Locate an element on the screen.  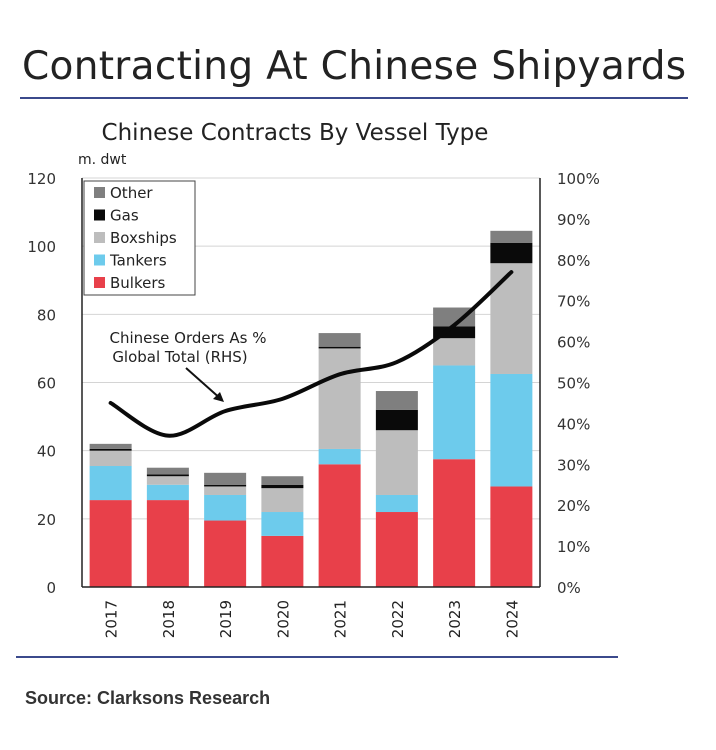
bar-boxships-2021 is located at coordinates (339, 398).